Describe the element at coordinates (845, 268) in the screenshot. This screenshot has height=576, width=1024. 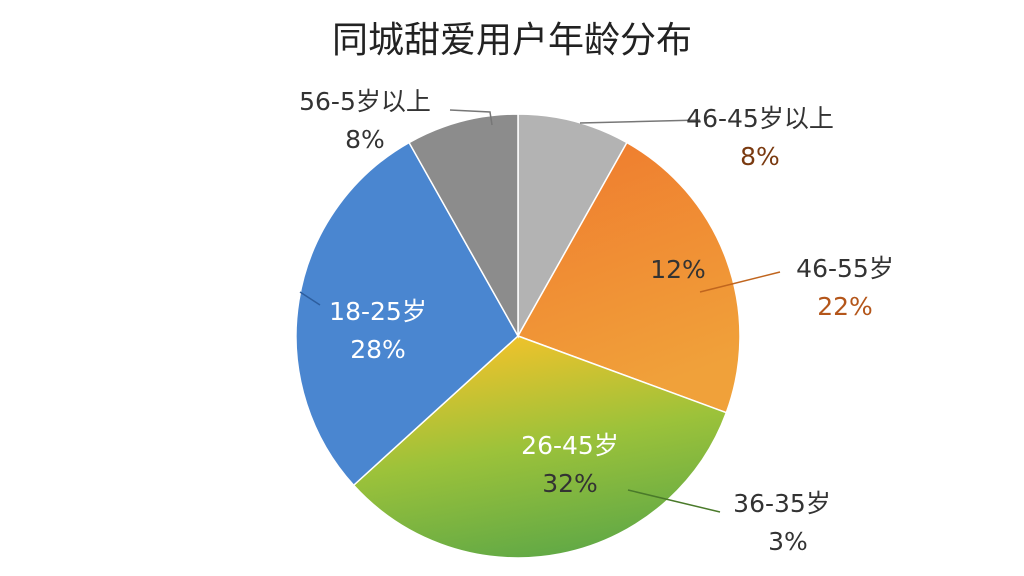
I see `slice-label: 46-55岁` at that location.